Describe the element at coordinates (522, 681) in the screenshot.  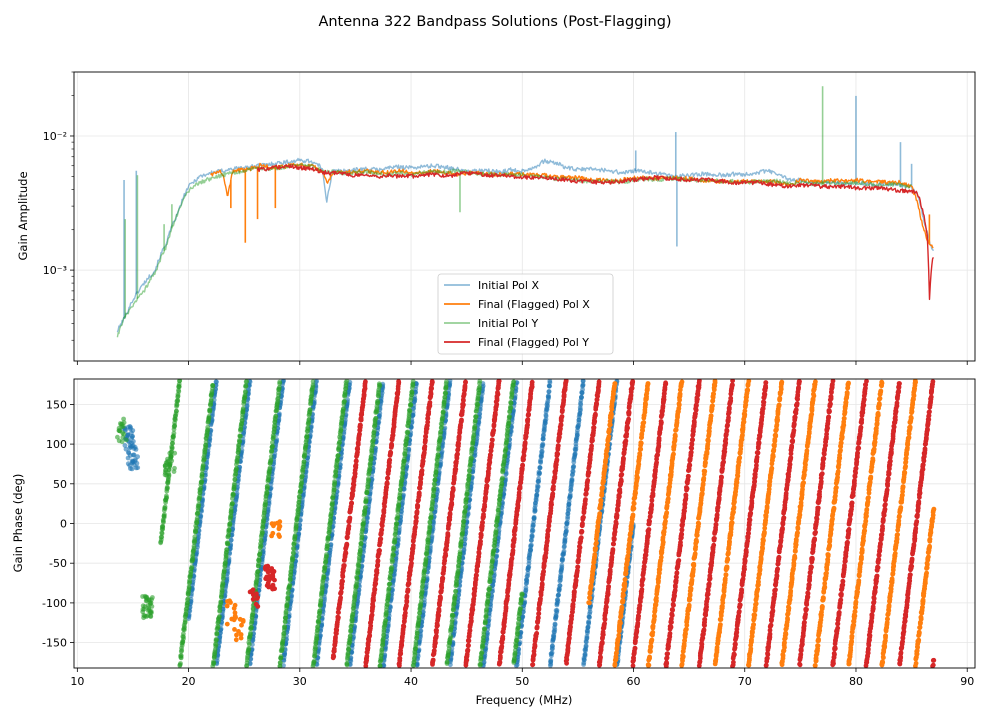
I see `phase-xtick-label: 50` at that location.